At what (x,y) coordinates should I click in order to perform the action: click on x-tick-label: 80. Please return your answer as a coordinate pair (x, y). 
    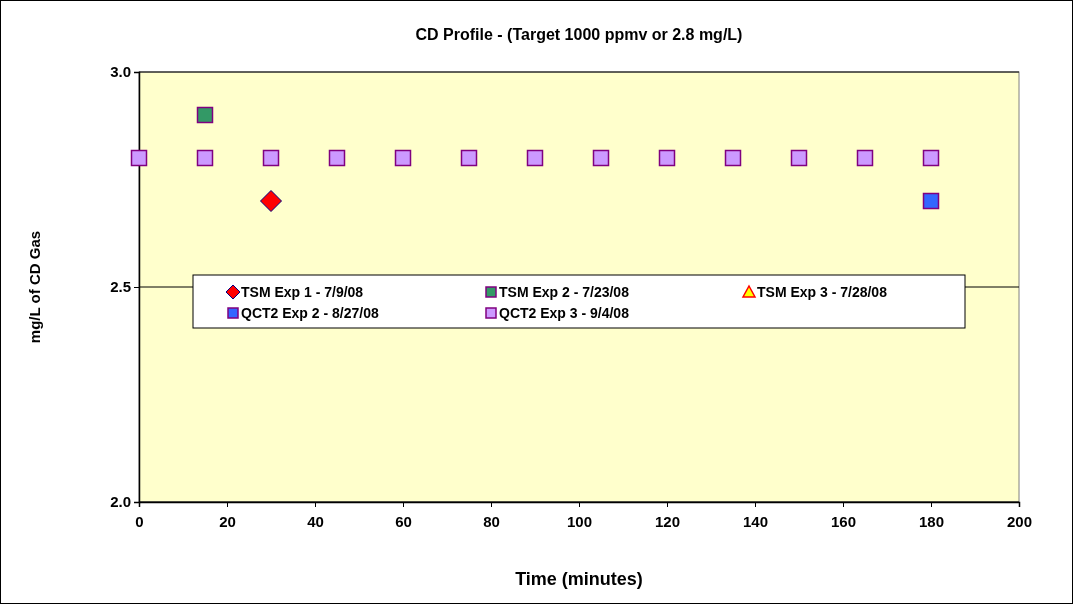
    Looking at the image, I should click on (491, 521).